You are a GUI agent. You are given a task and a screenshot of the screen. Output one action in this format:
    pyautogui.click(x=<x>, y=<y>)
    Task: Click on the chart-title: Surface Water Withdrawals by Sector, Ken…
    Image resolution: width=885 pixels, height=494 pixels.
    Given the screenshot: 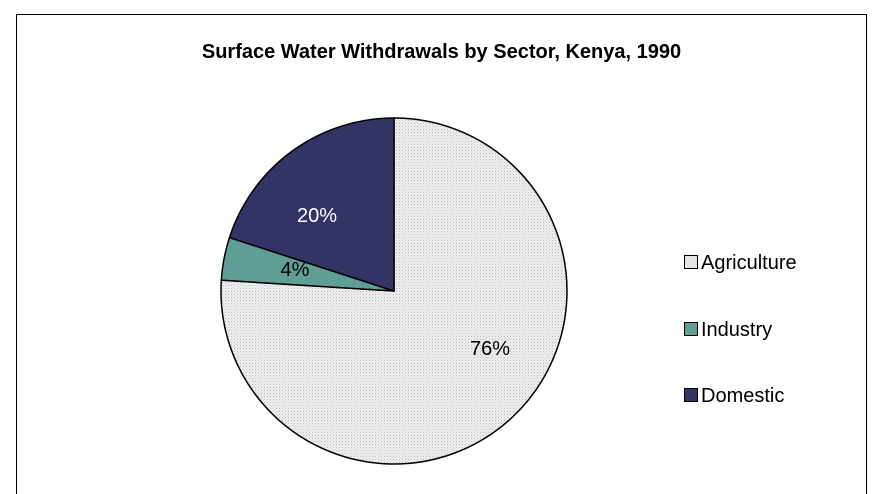 What is the action you would take?
    pyautogui.click(x=441, y=52)
    